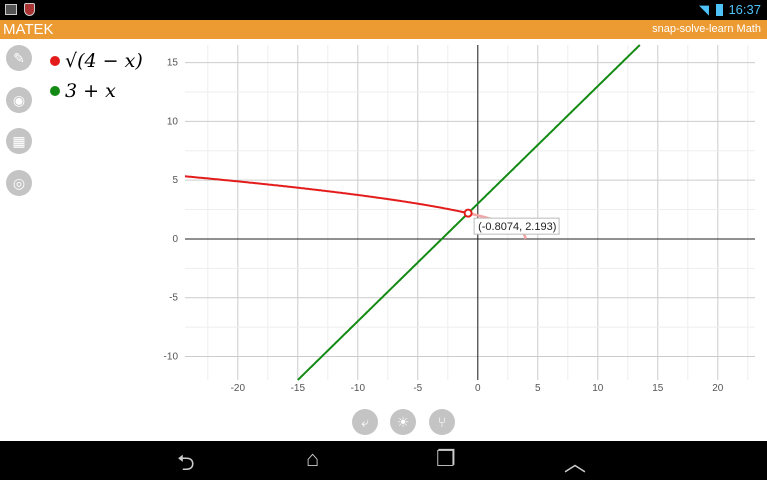  I want to click on undo-icon: ⤶, so click(365, 421).